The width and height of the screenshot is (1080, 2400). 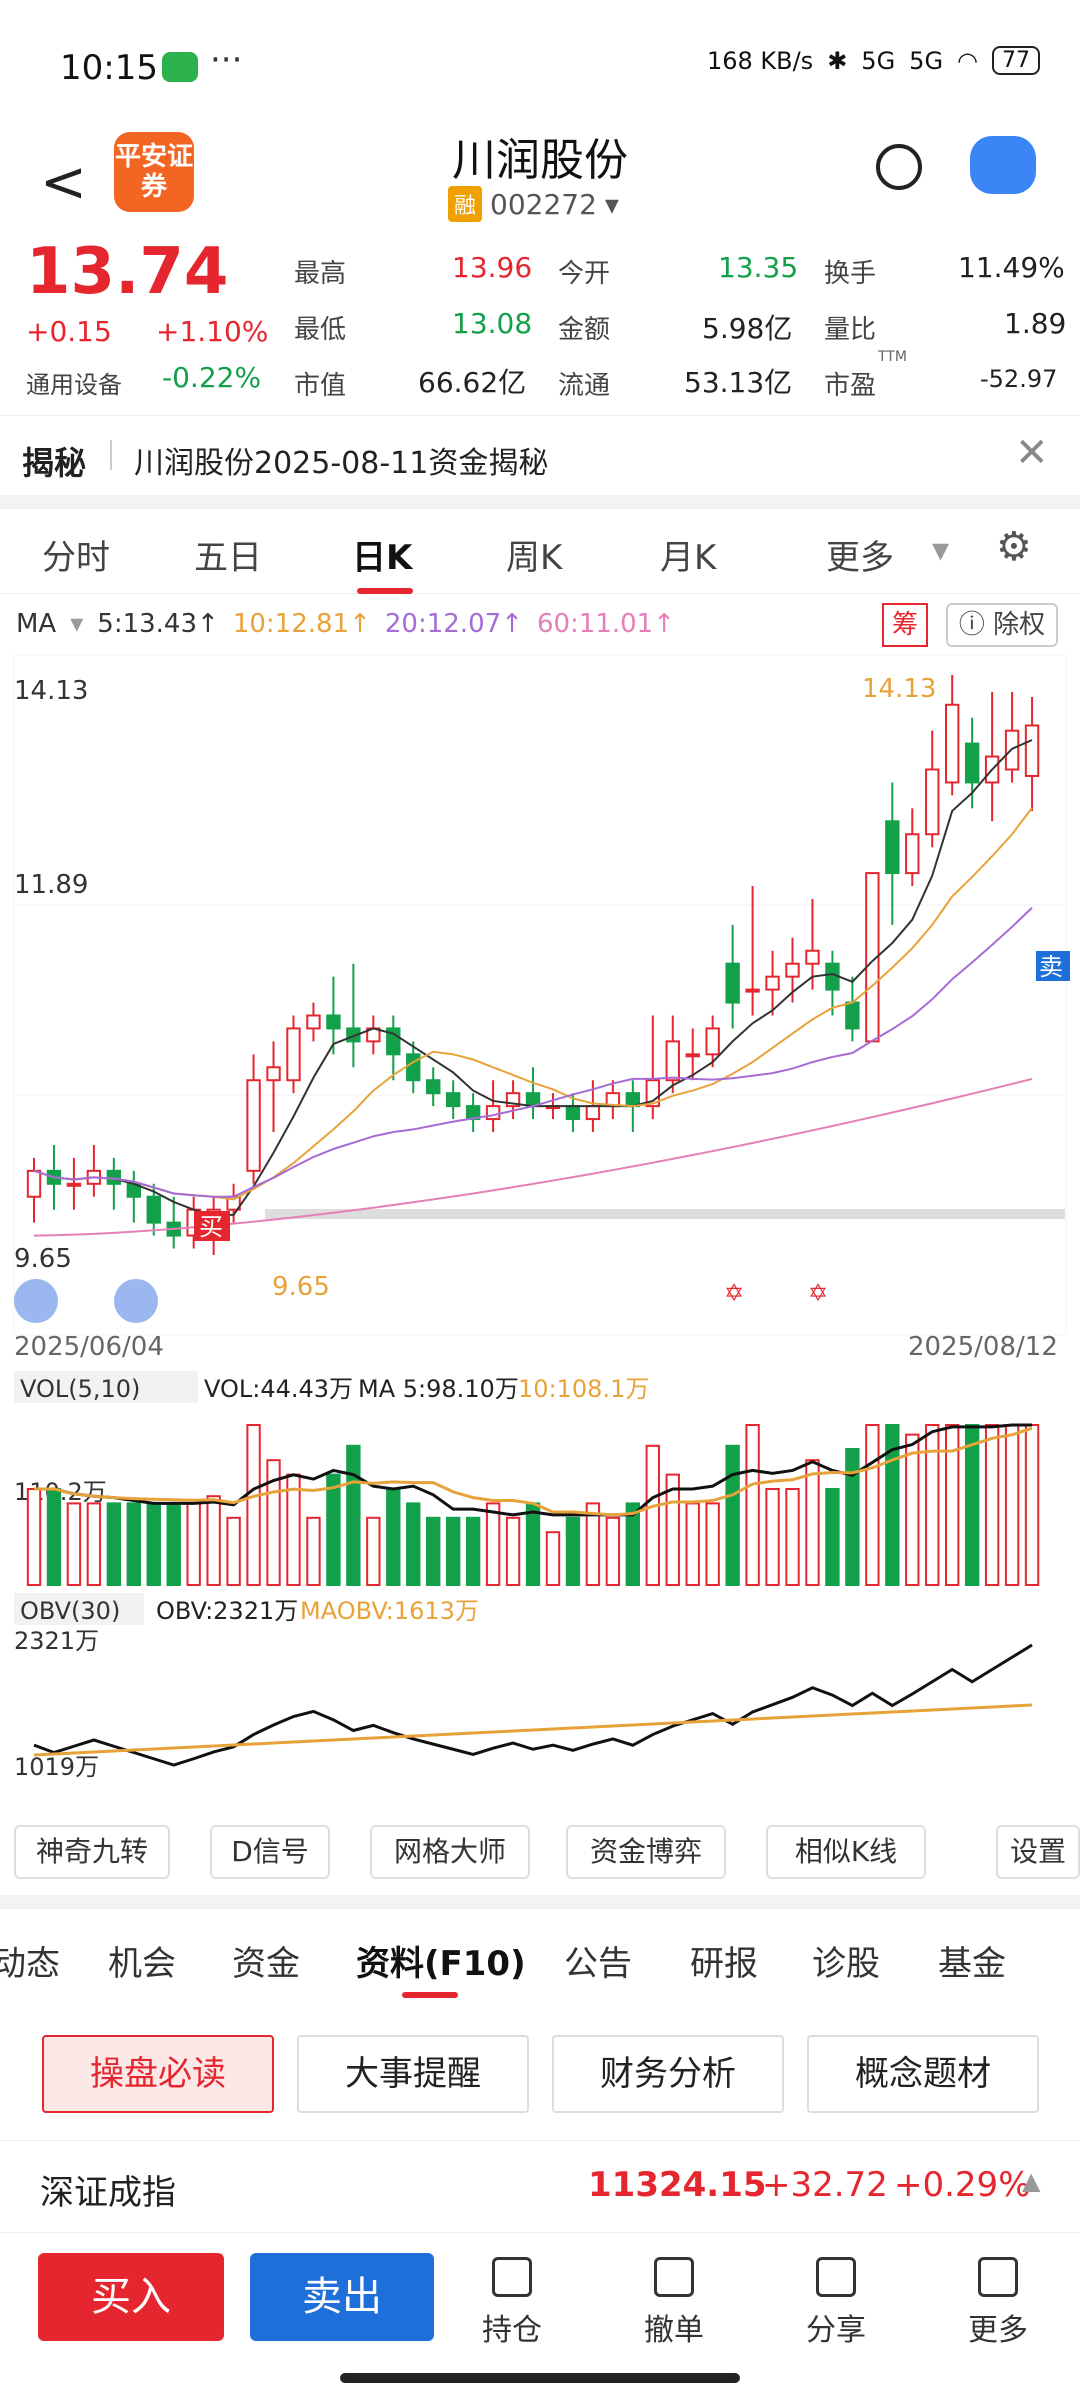 I want to click on obv-indicator-selector, so click(x=79, y=1609).